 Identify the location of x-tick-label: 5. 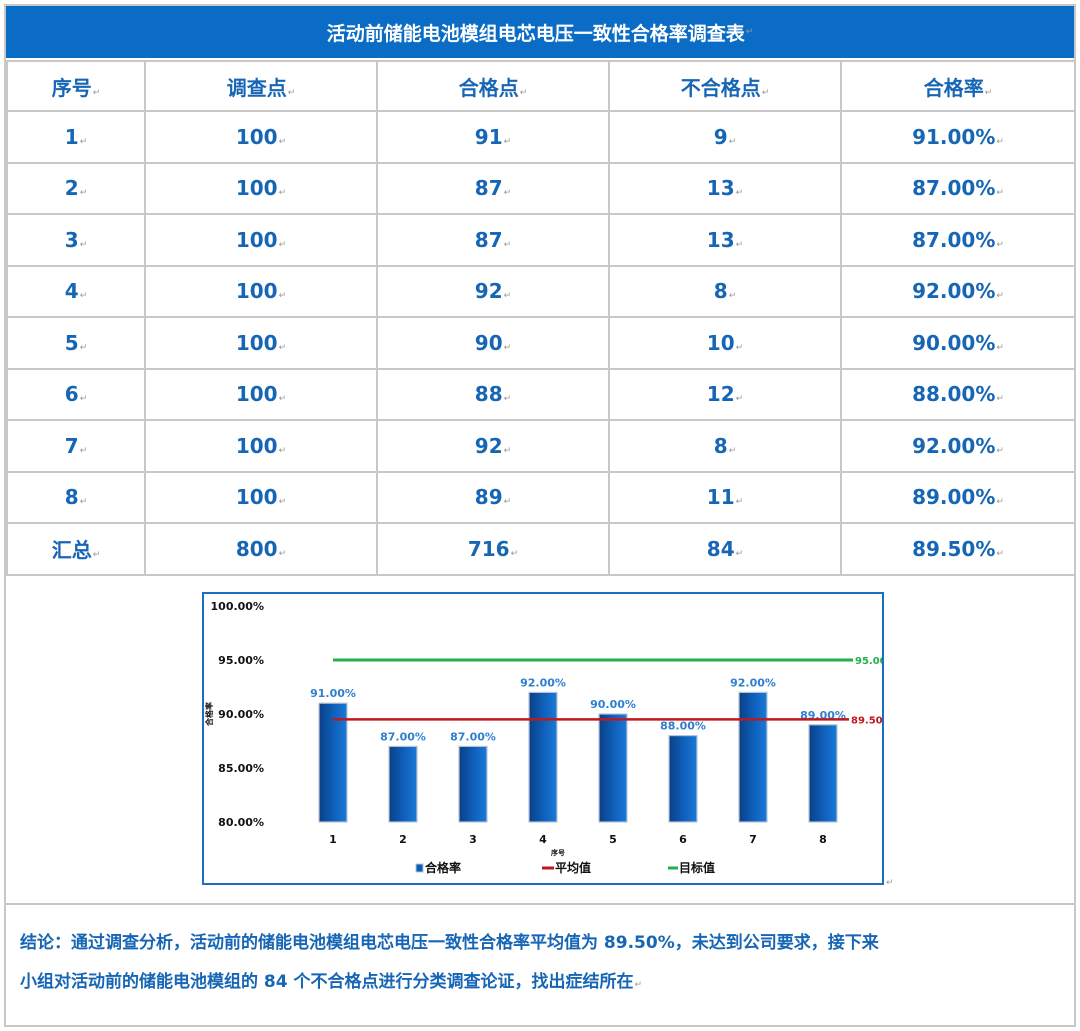
(613, 839).